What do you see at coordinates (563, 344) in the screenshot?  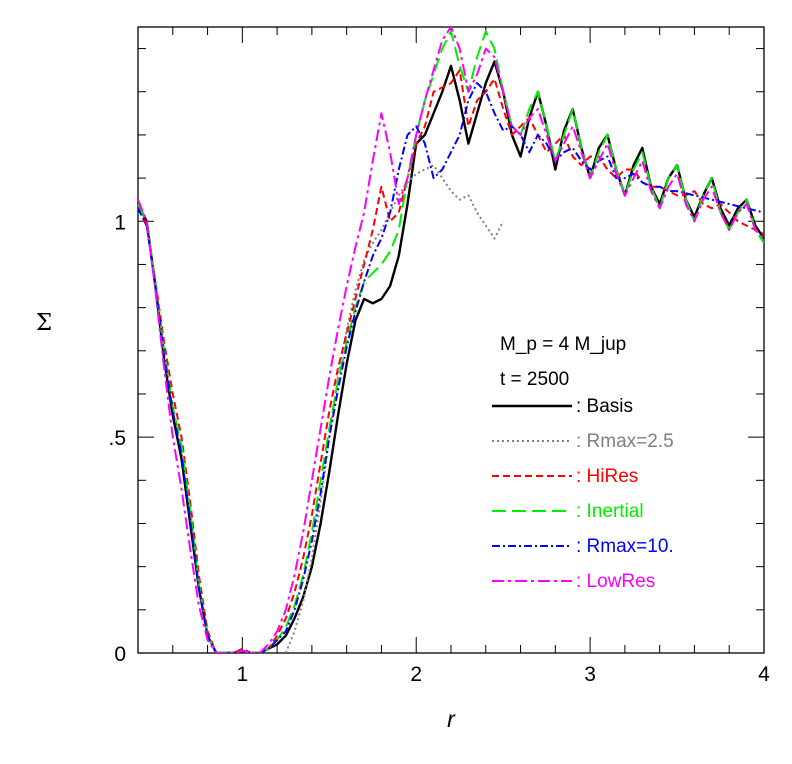 I see `annotation-planet-mass: M_p = 4 M_jup` at bounding box center [563, 344].